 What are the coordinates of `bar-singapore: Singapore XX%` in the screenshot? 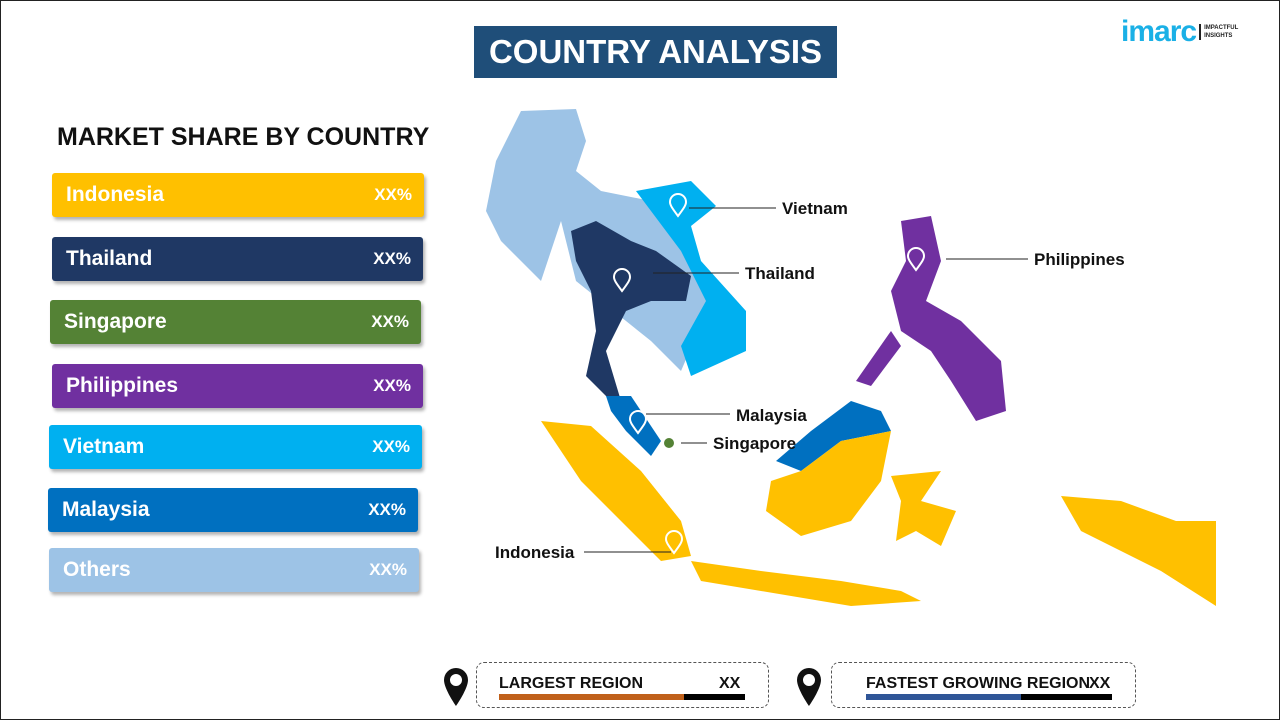 It's located at (235, 322).